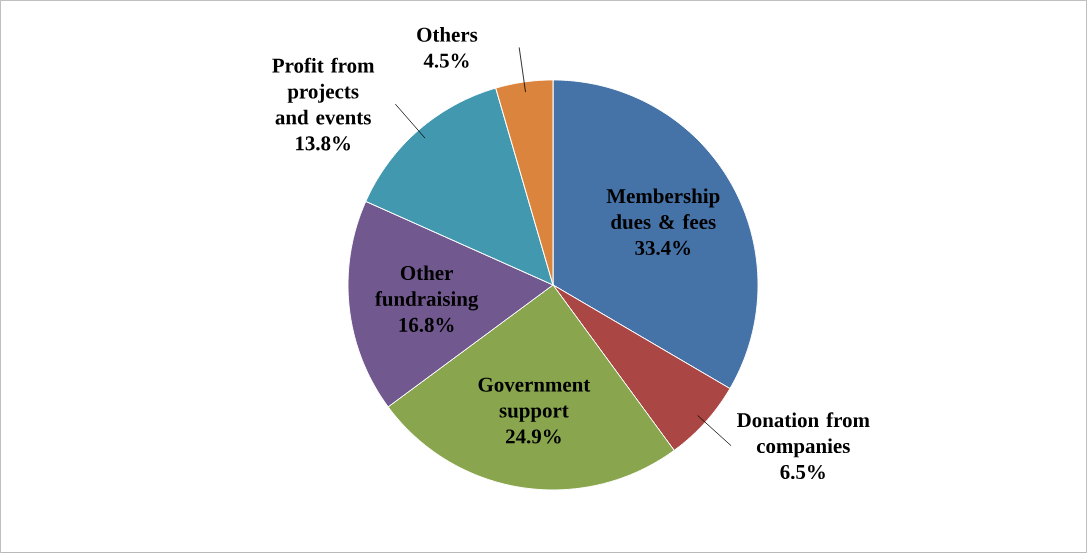  Describe the element at coordinates (426, 325) in the screenshot. I see `data-label: 16.8%` at that location.